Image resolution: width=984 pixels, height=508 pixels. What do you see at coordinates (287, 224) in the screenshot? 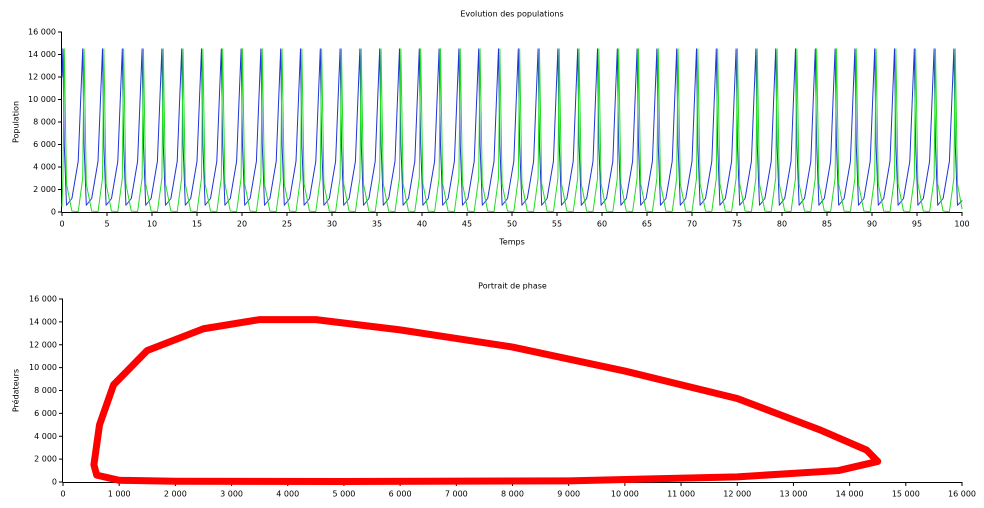
I see `x-tick-label: 25` at bounding box center [287, 224].